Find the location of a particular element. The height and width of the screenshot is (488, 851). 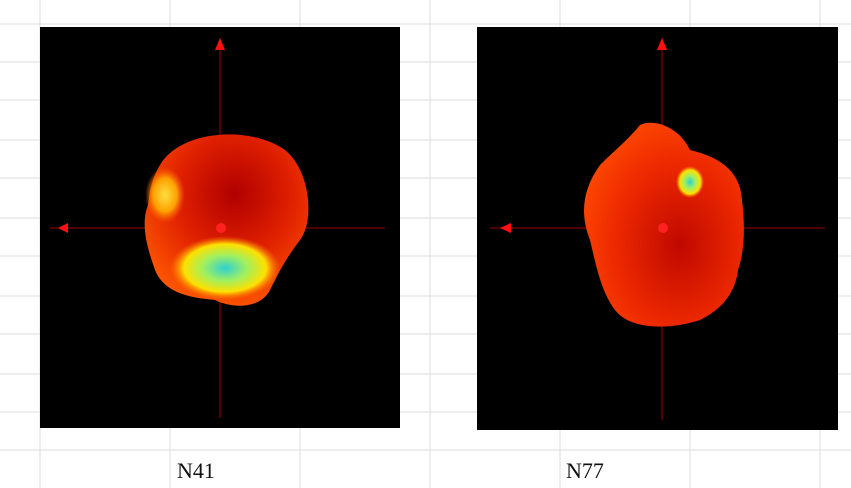

panel-label: N77 is located at coordinates (585, 470).